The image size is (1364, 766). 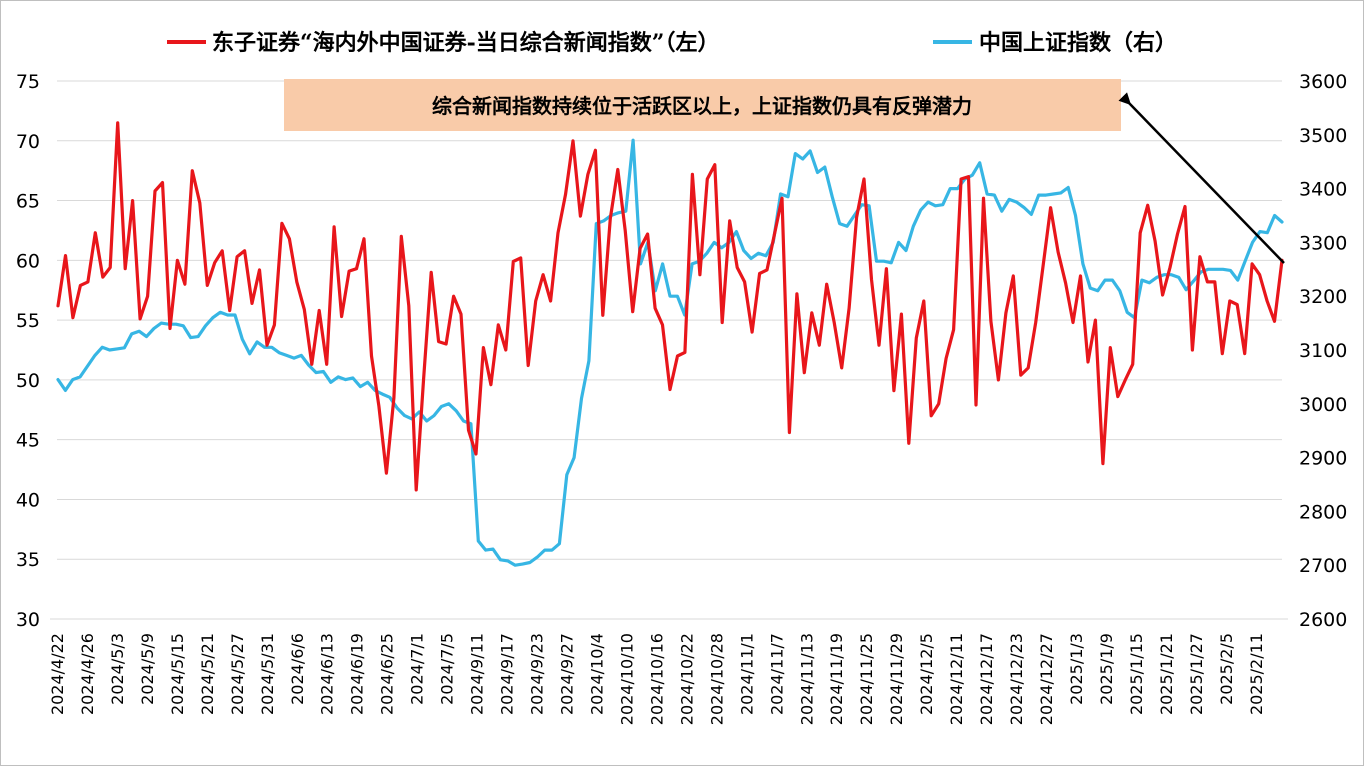 What do you see at coordinates (672, 43) in the screenshot?
I see `legend: 东子证券“海内外中国证券-当日综合新闻指数”（左） 中国上证指数（右）` at bounding box center [672, 43].